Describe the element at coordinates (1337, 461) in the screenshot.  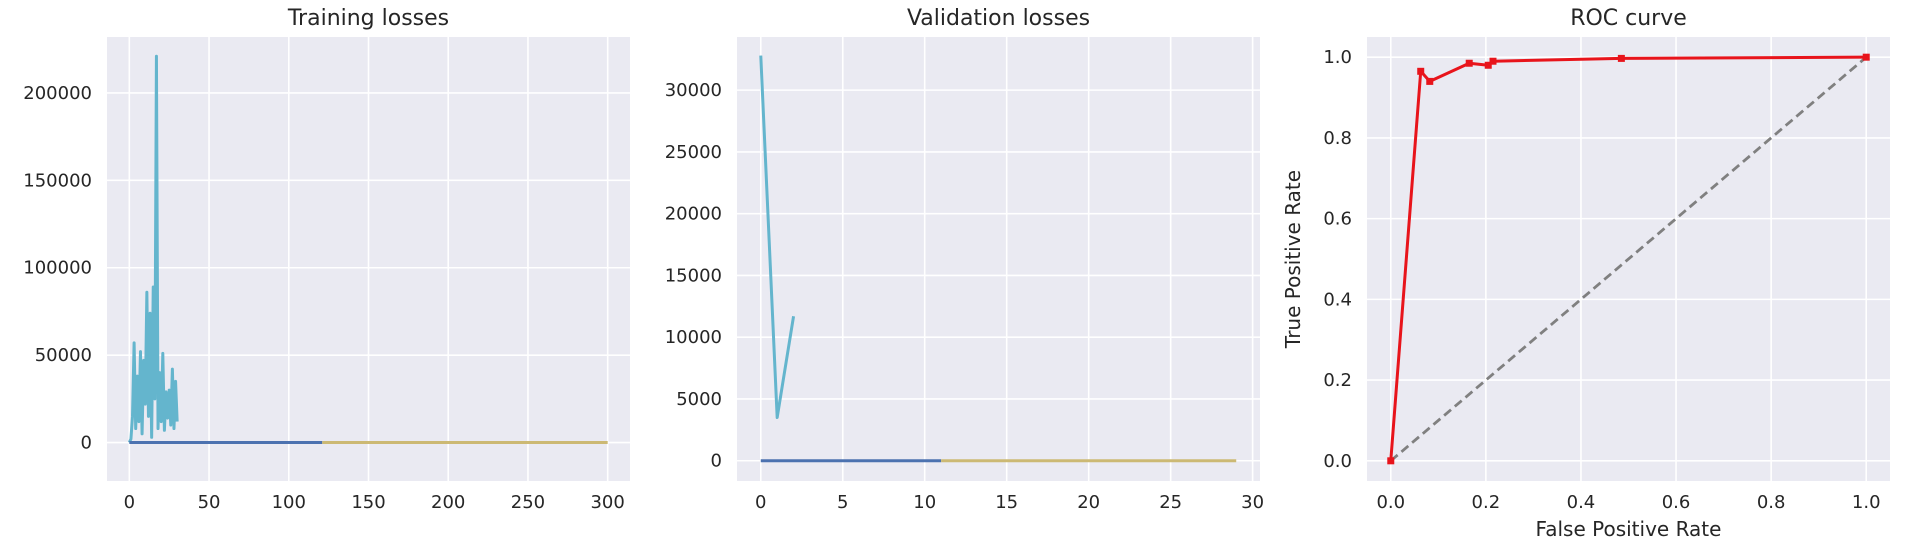
I see `roc-curve-y-tick-label: 0.0` at that location.